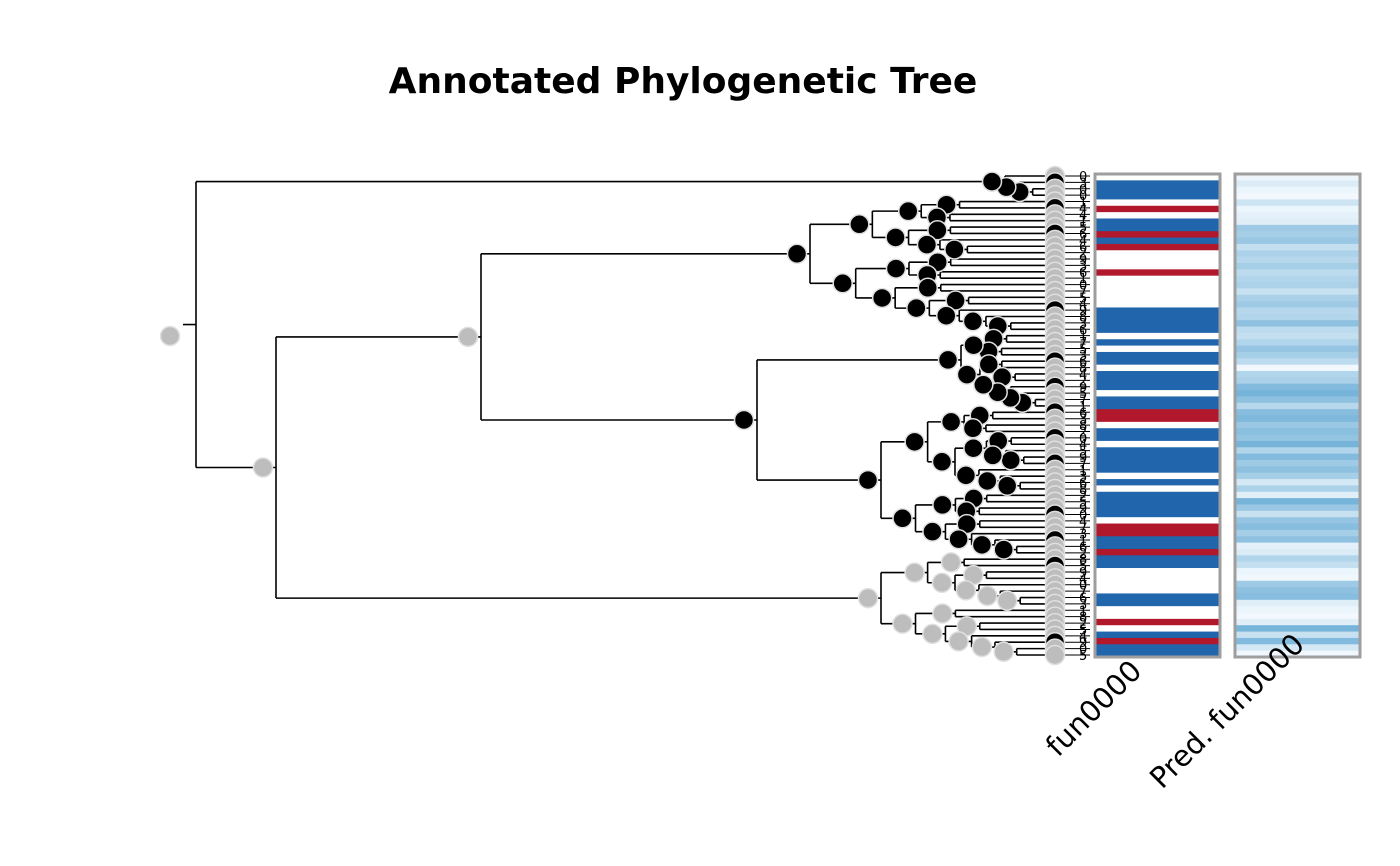  I want to click on panel-label-observed: fun0000, so click(1093, 708).